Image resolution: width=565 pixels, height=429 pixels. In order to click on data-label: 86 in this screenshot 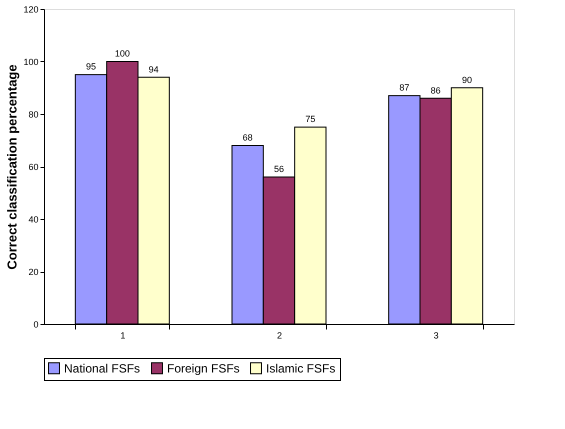, I will do `click(435, 90)`.